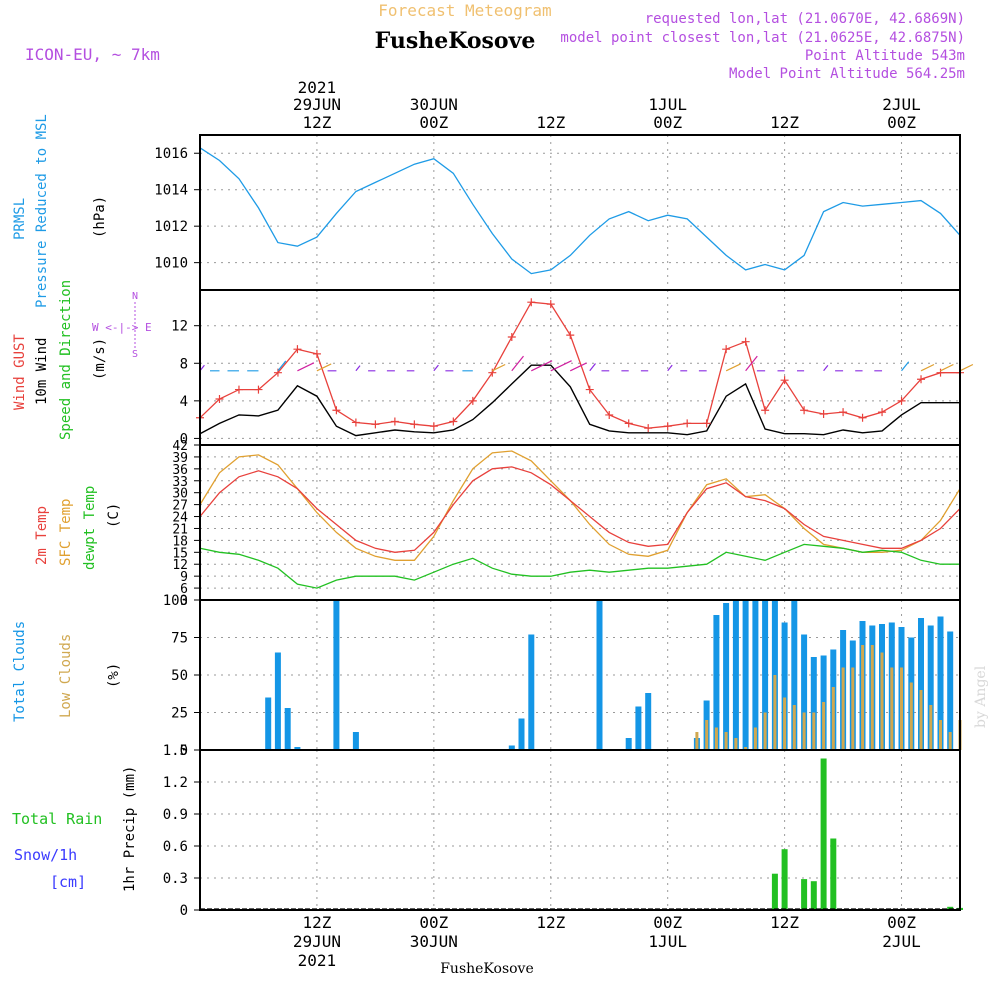 The width and height of the screenshot is (1000, 1000). Describe the element at coordinates (184, 364) in the screenshot. I see `ytick-wind-2: 8` at that location.